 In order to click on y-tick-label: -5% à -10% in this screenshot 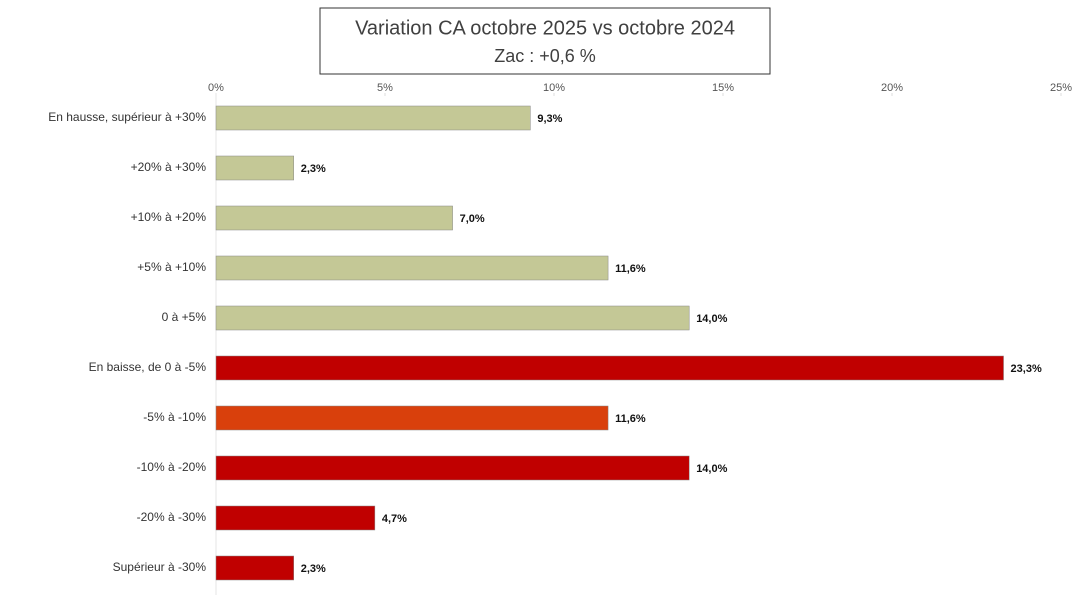, I will do `click(174, 417)`.